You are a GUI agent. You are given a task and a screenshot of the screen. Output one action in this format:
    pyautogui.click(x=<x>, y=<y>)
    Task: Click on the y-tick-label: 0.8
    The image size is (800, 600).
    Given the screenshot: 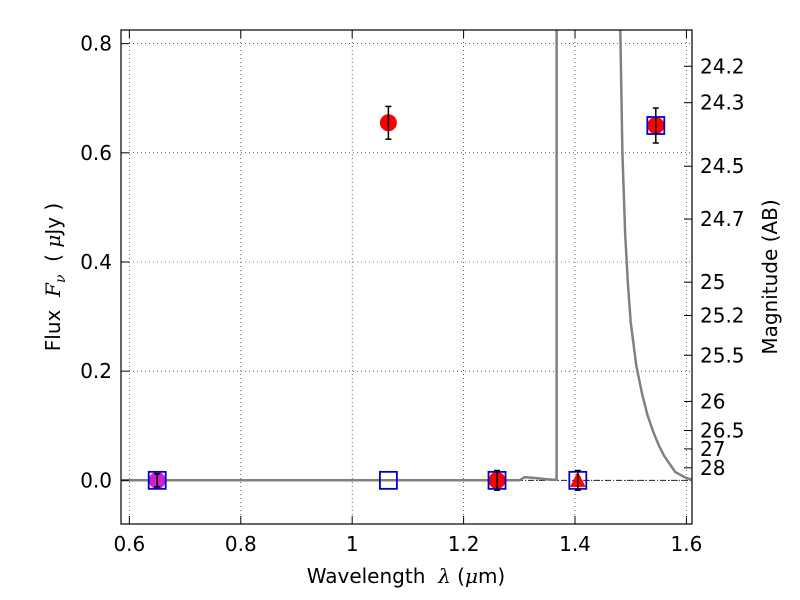 What is the action you would take?
    pyautogui.click(x=96, y=44)
    